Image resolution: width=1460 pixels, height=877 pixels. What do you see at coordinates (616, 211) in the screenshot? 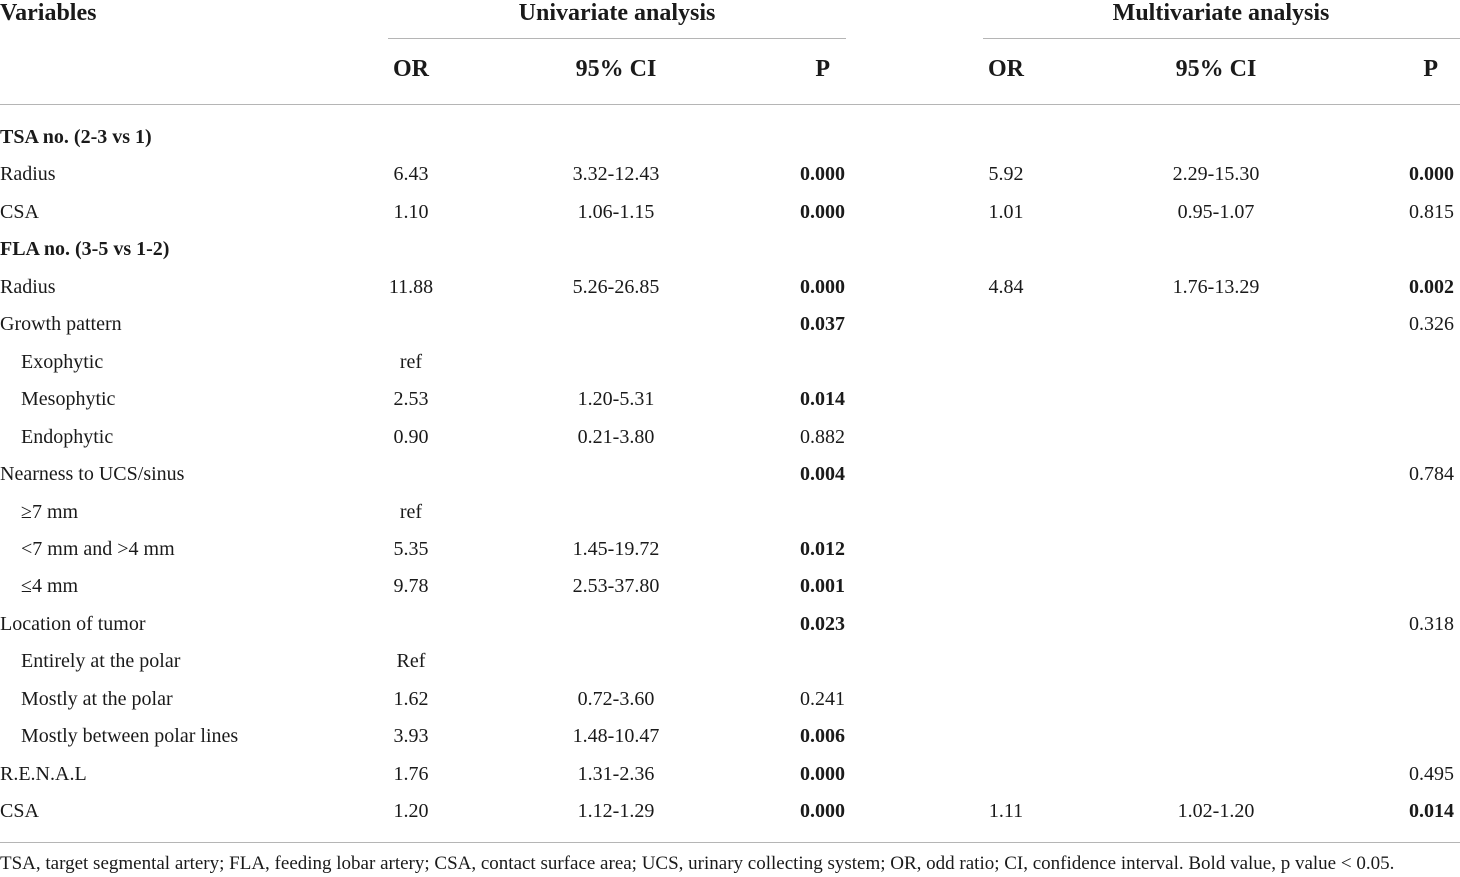
I see `univariate-ci-cell: 1.06-1.15` at bounding box center [616, 211].